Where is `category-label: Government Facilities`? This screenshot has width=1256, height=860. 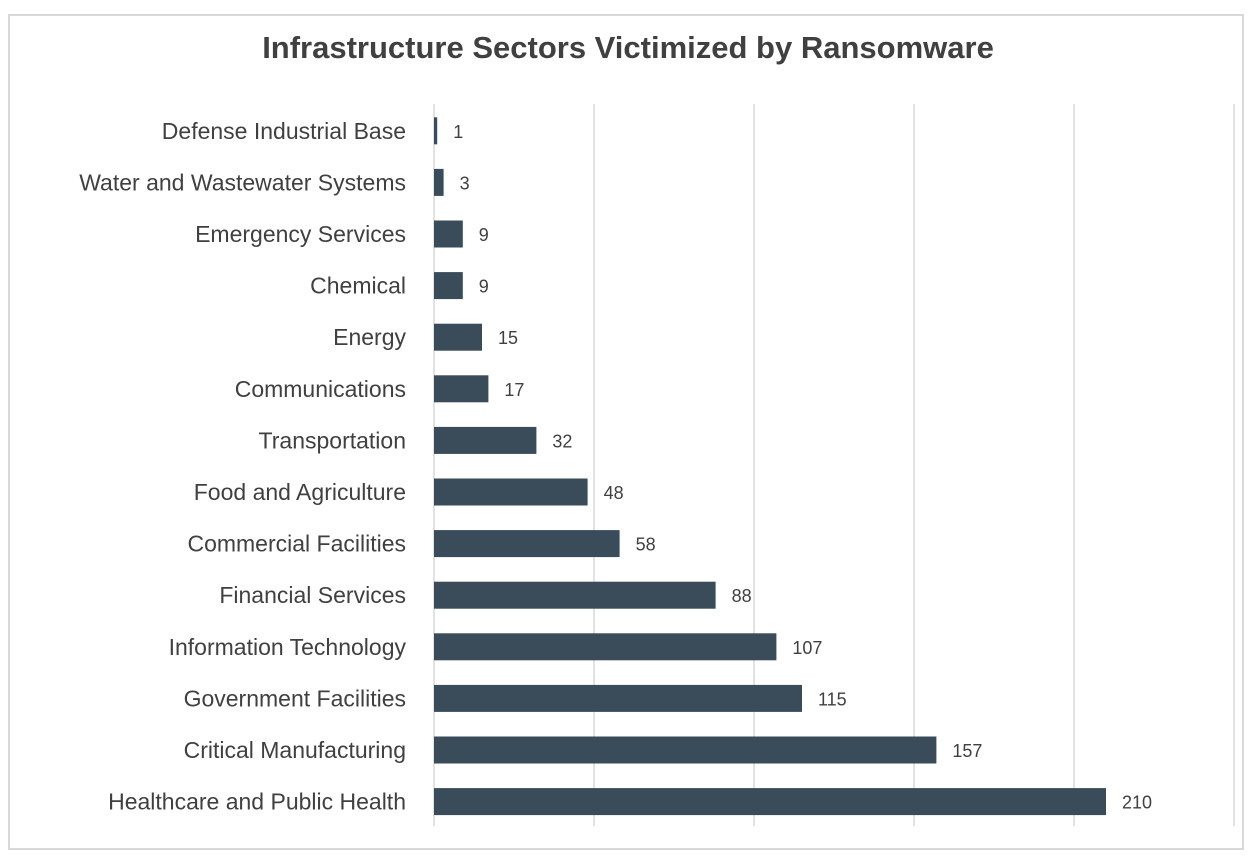
category-label: Government Facilities is located at coordinates (295, 698).